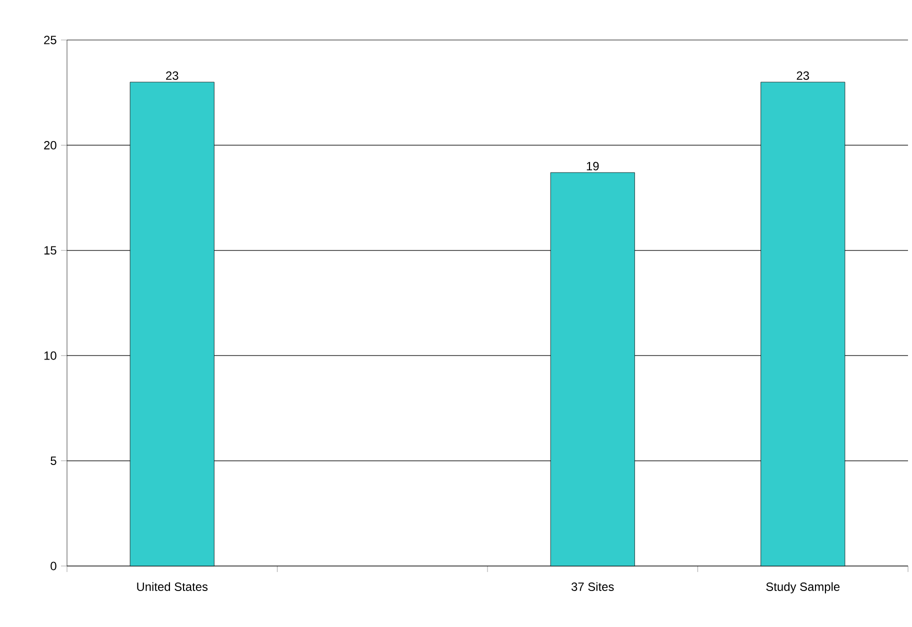 The height and width of the screenshot is (627, 912). I want to click on data-label: 19, so click(592, 166).